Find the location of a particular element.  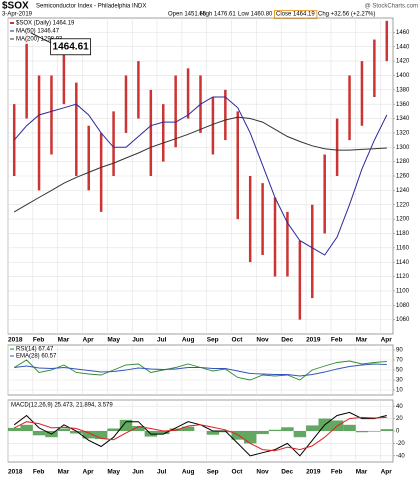

callout-box is located at coordinates (71, 47).